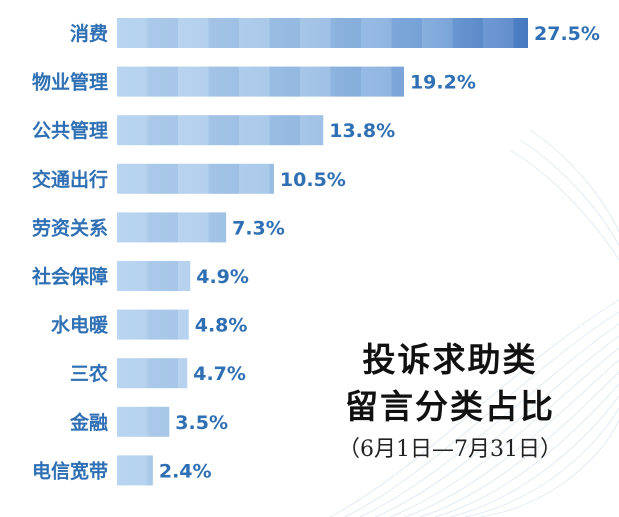 The image size is (619, 517). What do you see at coordinates (201, 423) in the screenshot?
I see `value-label: 3.5%` at bounding box center [201, 423].